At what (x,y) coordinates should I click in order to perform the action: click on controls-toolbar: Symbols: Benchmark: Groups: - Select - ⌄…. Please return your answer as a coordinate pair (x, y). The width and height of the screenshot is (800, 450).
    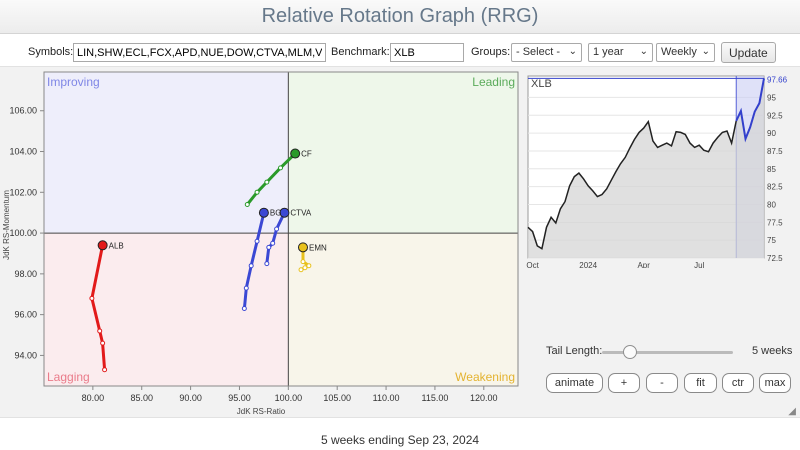
    Looking at the image, I should click on (400, 53).